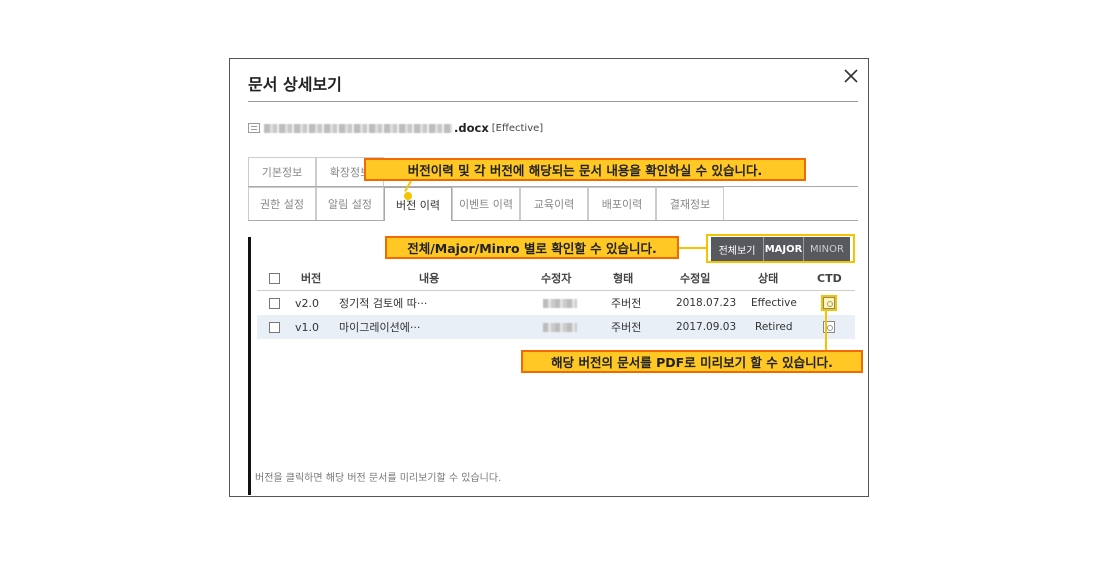 The height and width of the screenshot is (566, 1100). I want to click on callout-pdf-preview: 해당 버전의 문서를 PDF로 미리보기 할 수 있습니다., so click(692, 361).